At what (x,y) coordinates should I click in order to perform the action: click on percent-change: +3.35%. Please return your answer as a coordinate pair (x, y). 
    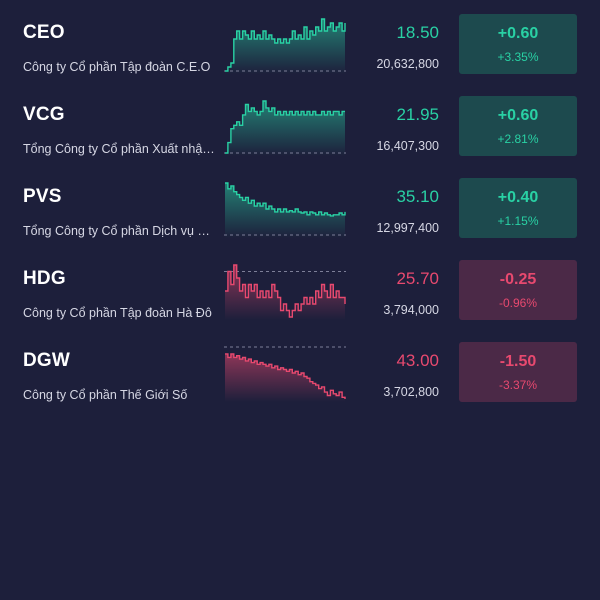
    Looking at the image, I should click on (518, 57).